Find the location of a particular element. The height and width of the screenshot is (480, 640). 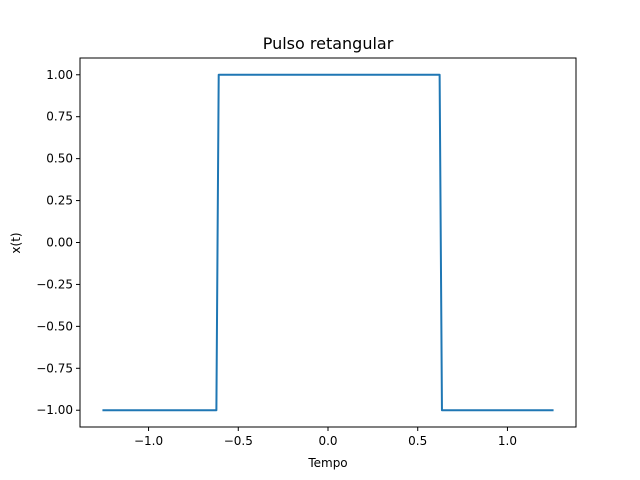

y-tick-label: −0.25 is located at coordinates (54, 284).